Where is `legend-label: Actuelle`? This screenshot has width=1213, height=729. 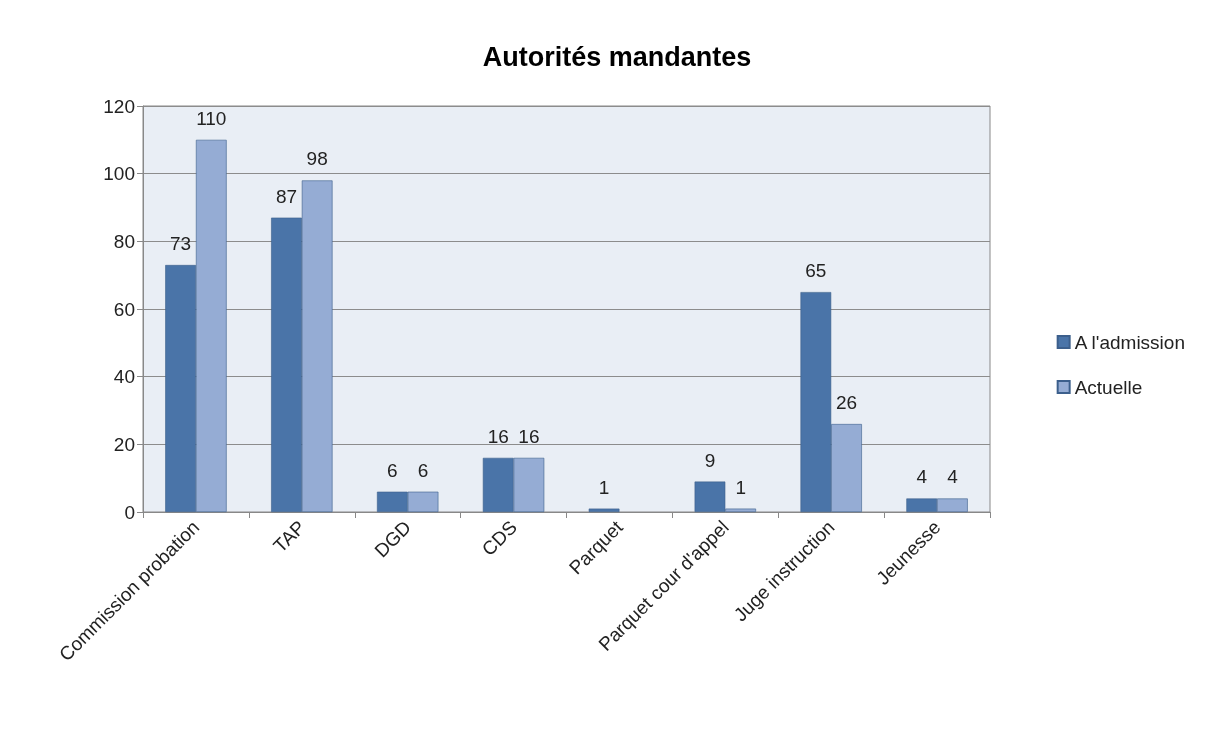 legend-label: Actuelle is located at coordinates (1108, 387).